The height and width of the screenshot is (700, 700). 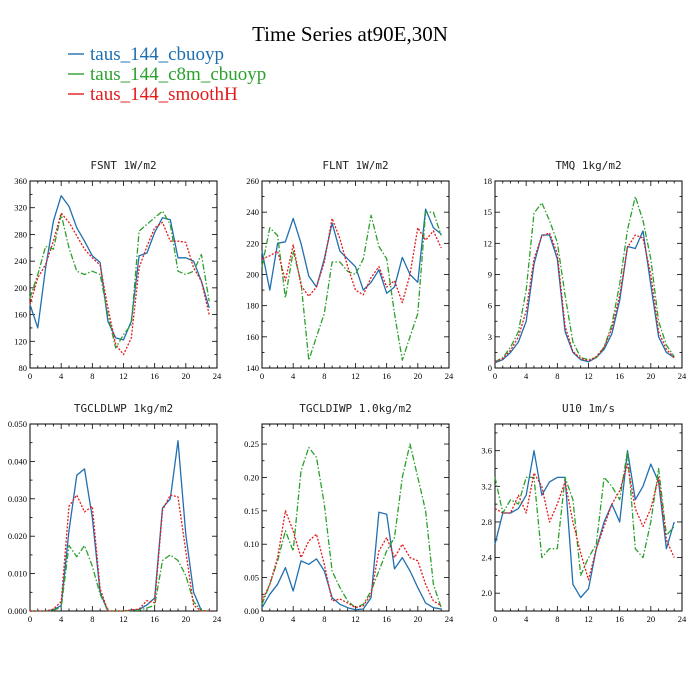 What do you see at coordinates (123, 408) in the screenshot?
I see `panel-title: TGCLDLWP 1kg/m2` at bounding box center [123, 408].